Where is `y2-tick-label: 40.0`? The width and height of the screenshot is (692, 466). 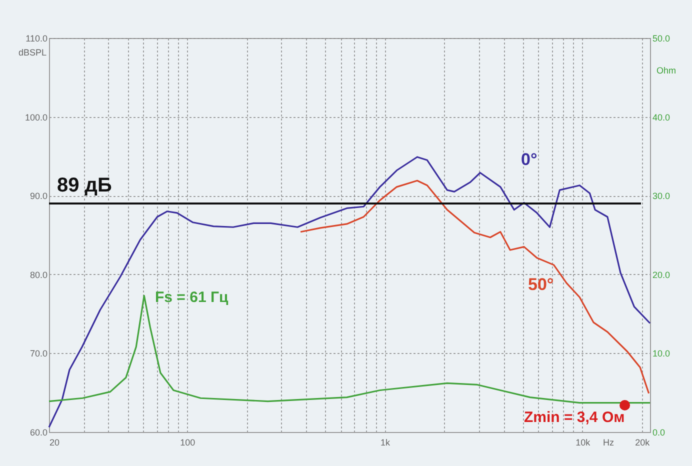
y2-tick-label: 40.0 is located at coordinates (661, 117).